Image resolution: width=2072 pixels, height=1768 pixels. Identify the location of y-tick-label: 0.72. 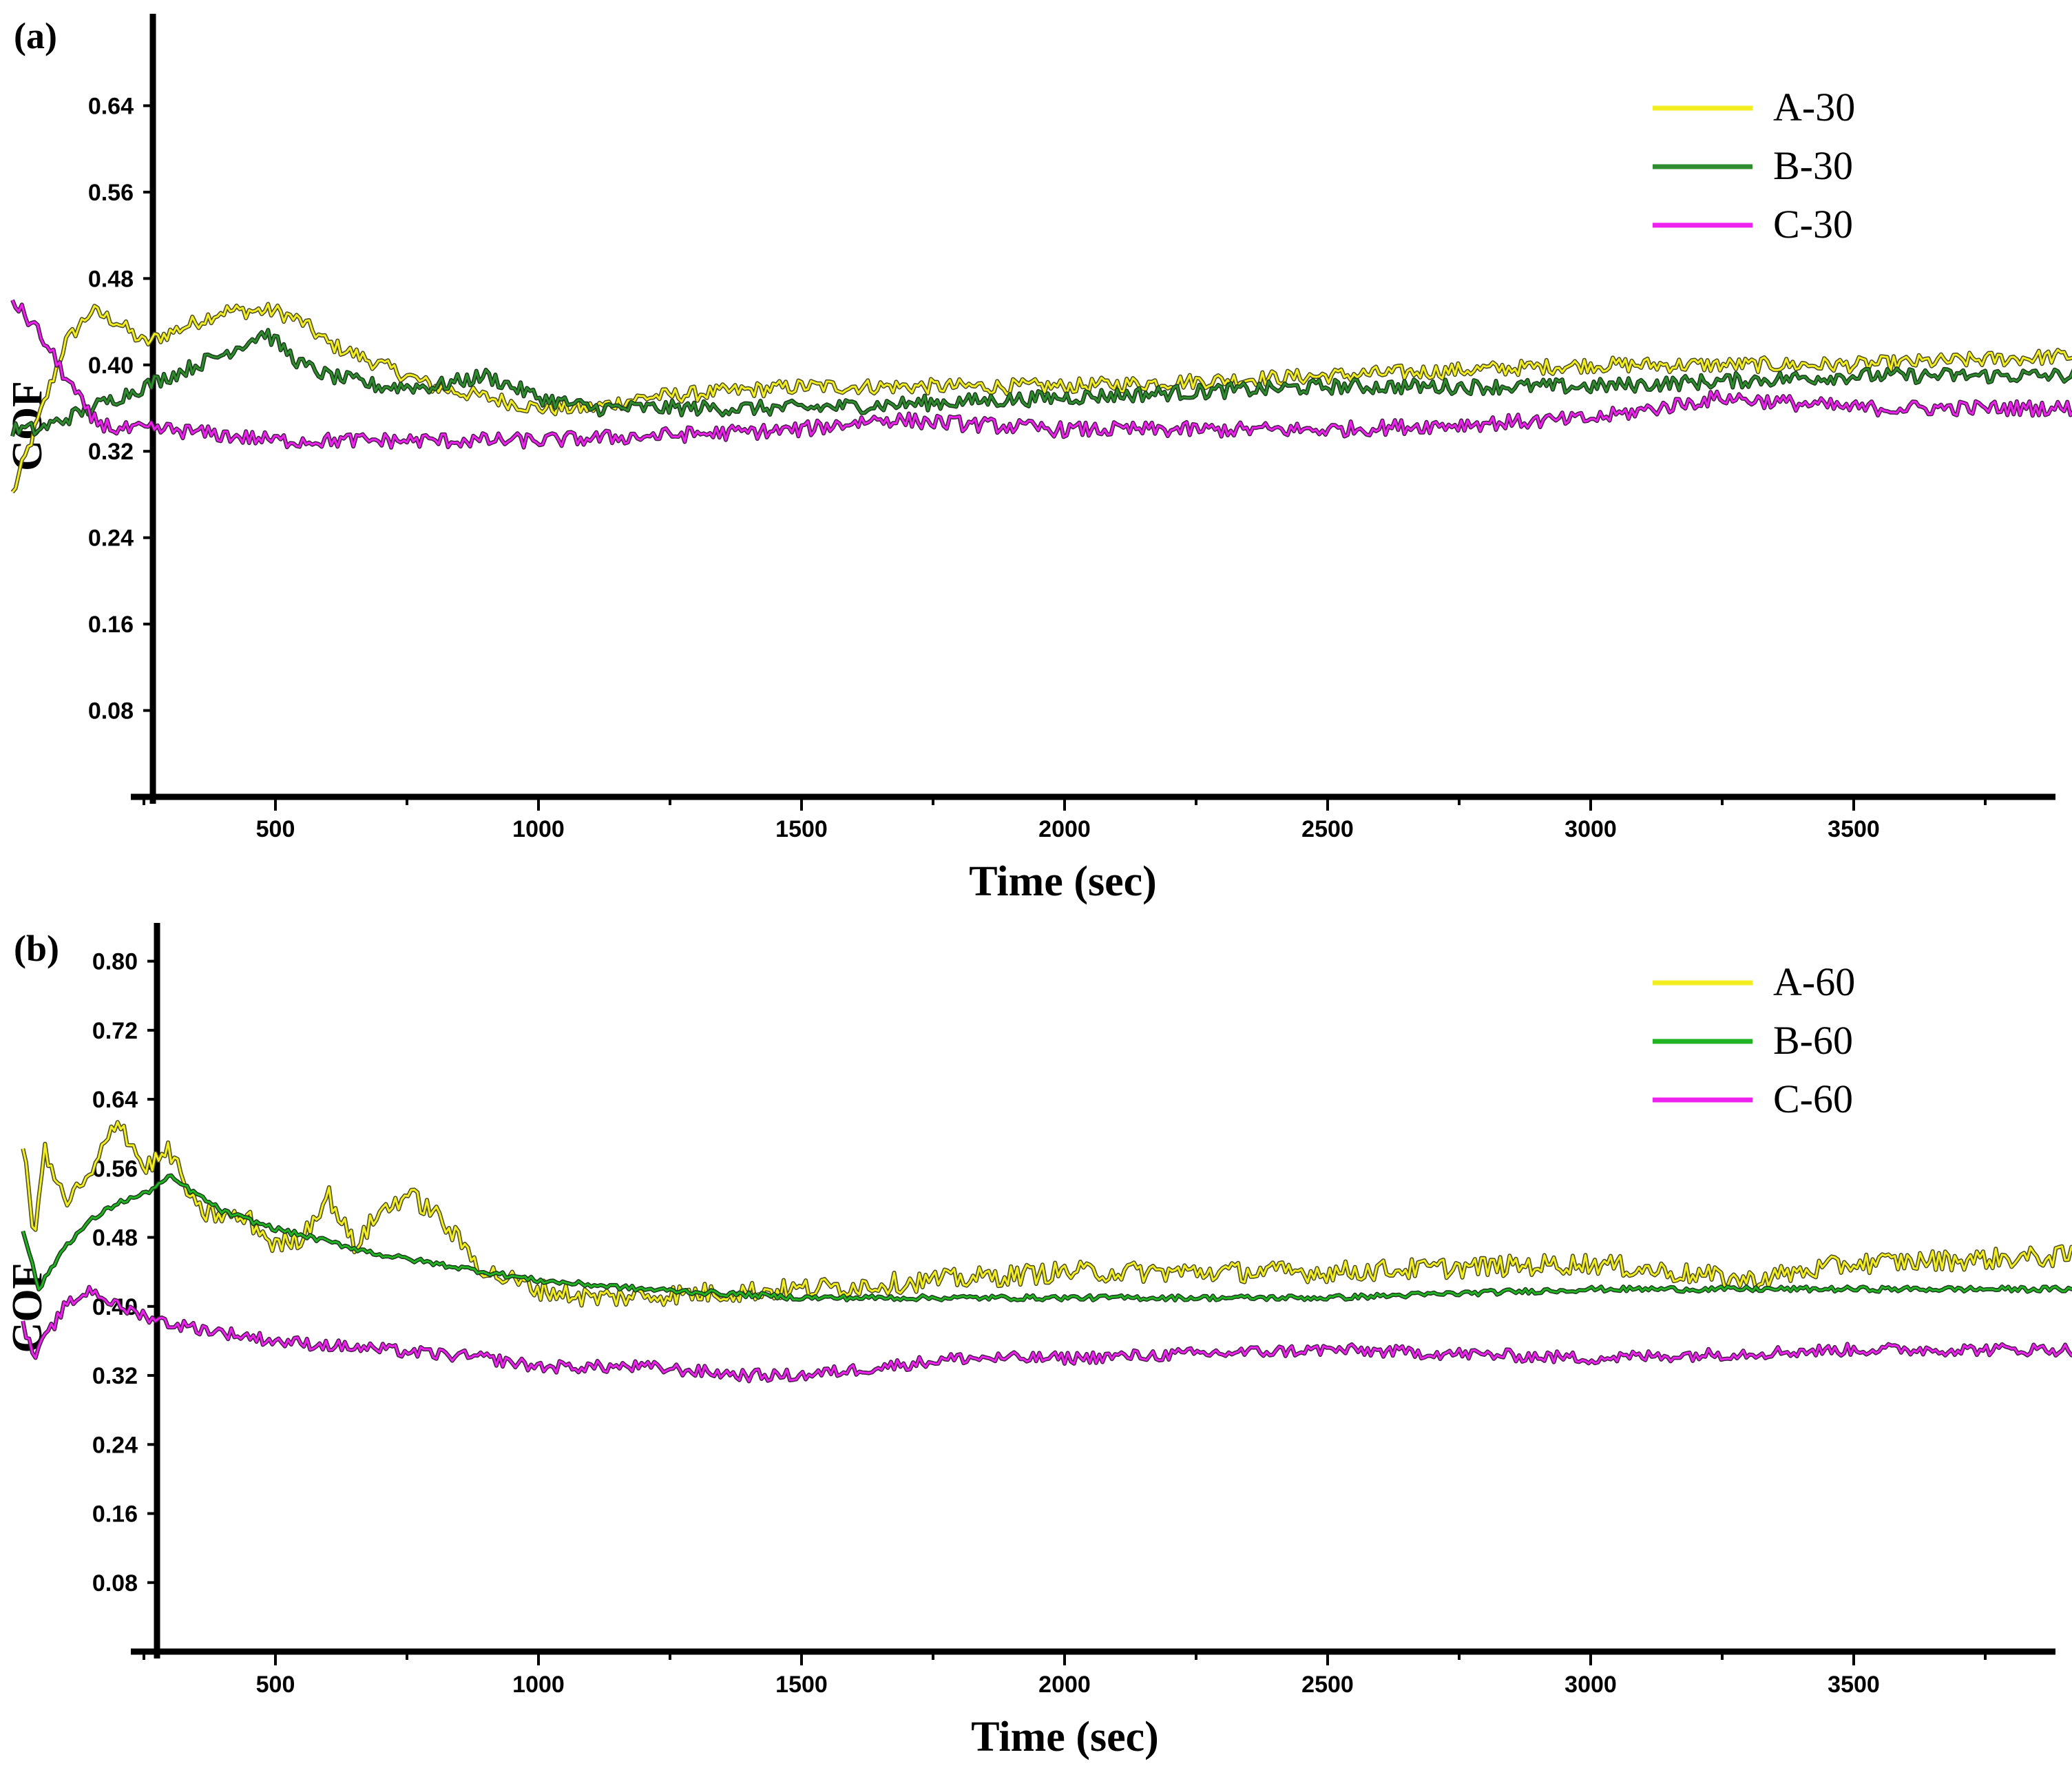
(115, 1031).